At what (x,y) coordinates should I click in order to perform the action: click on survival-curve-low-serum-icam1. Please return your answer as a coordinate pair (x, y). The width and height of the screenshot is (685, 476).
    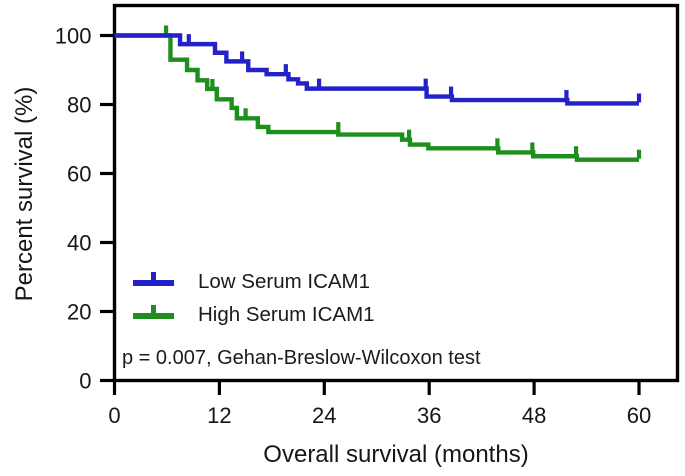
    Looking at the image, I should click on (376, 69).